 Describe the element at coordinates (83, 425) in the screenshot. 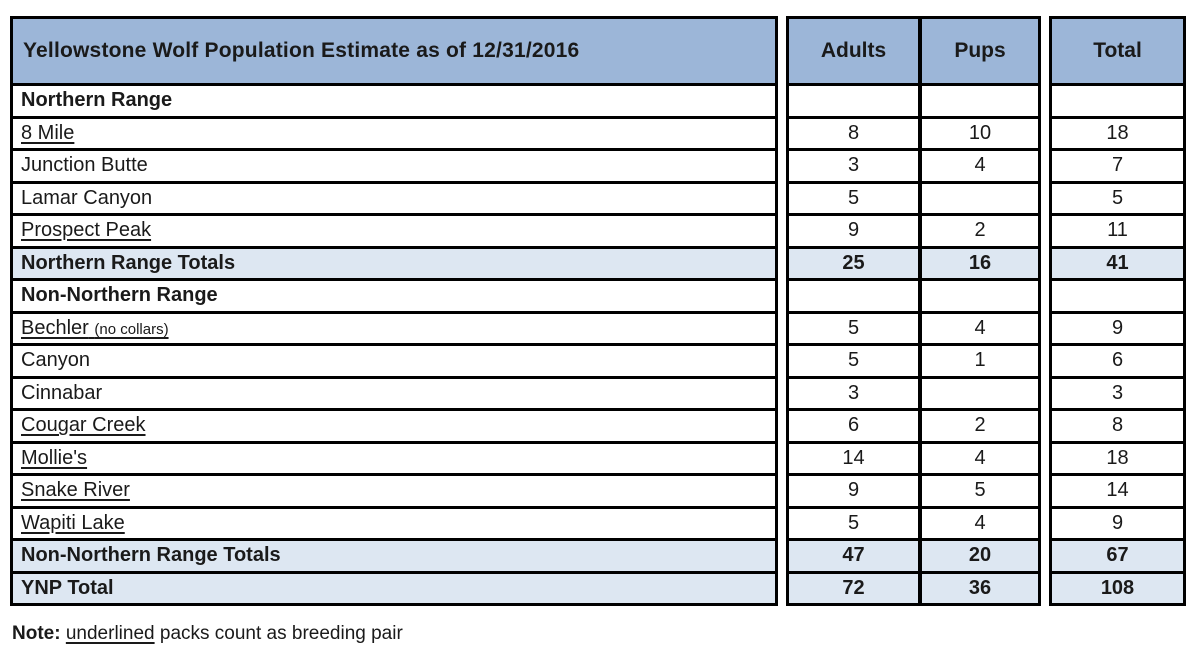

I see `pack-name: Cougar Creek` at that location.